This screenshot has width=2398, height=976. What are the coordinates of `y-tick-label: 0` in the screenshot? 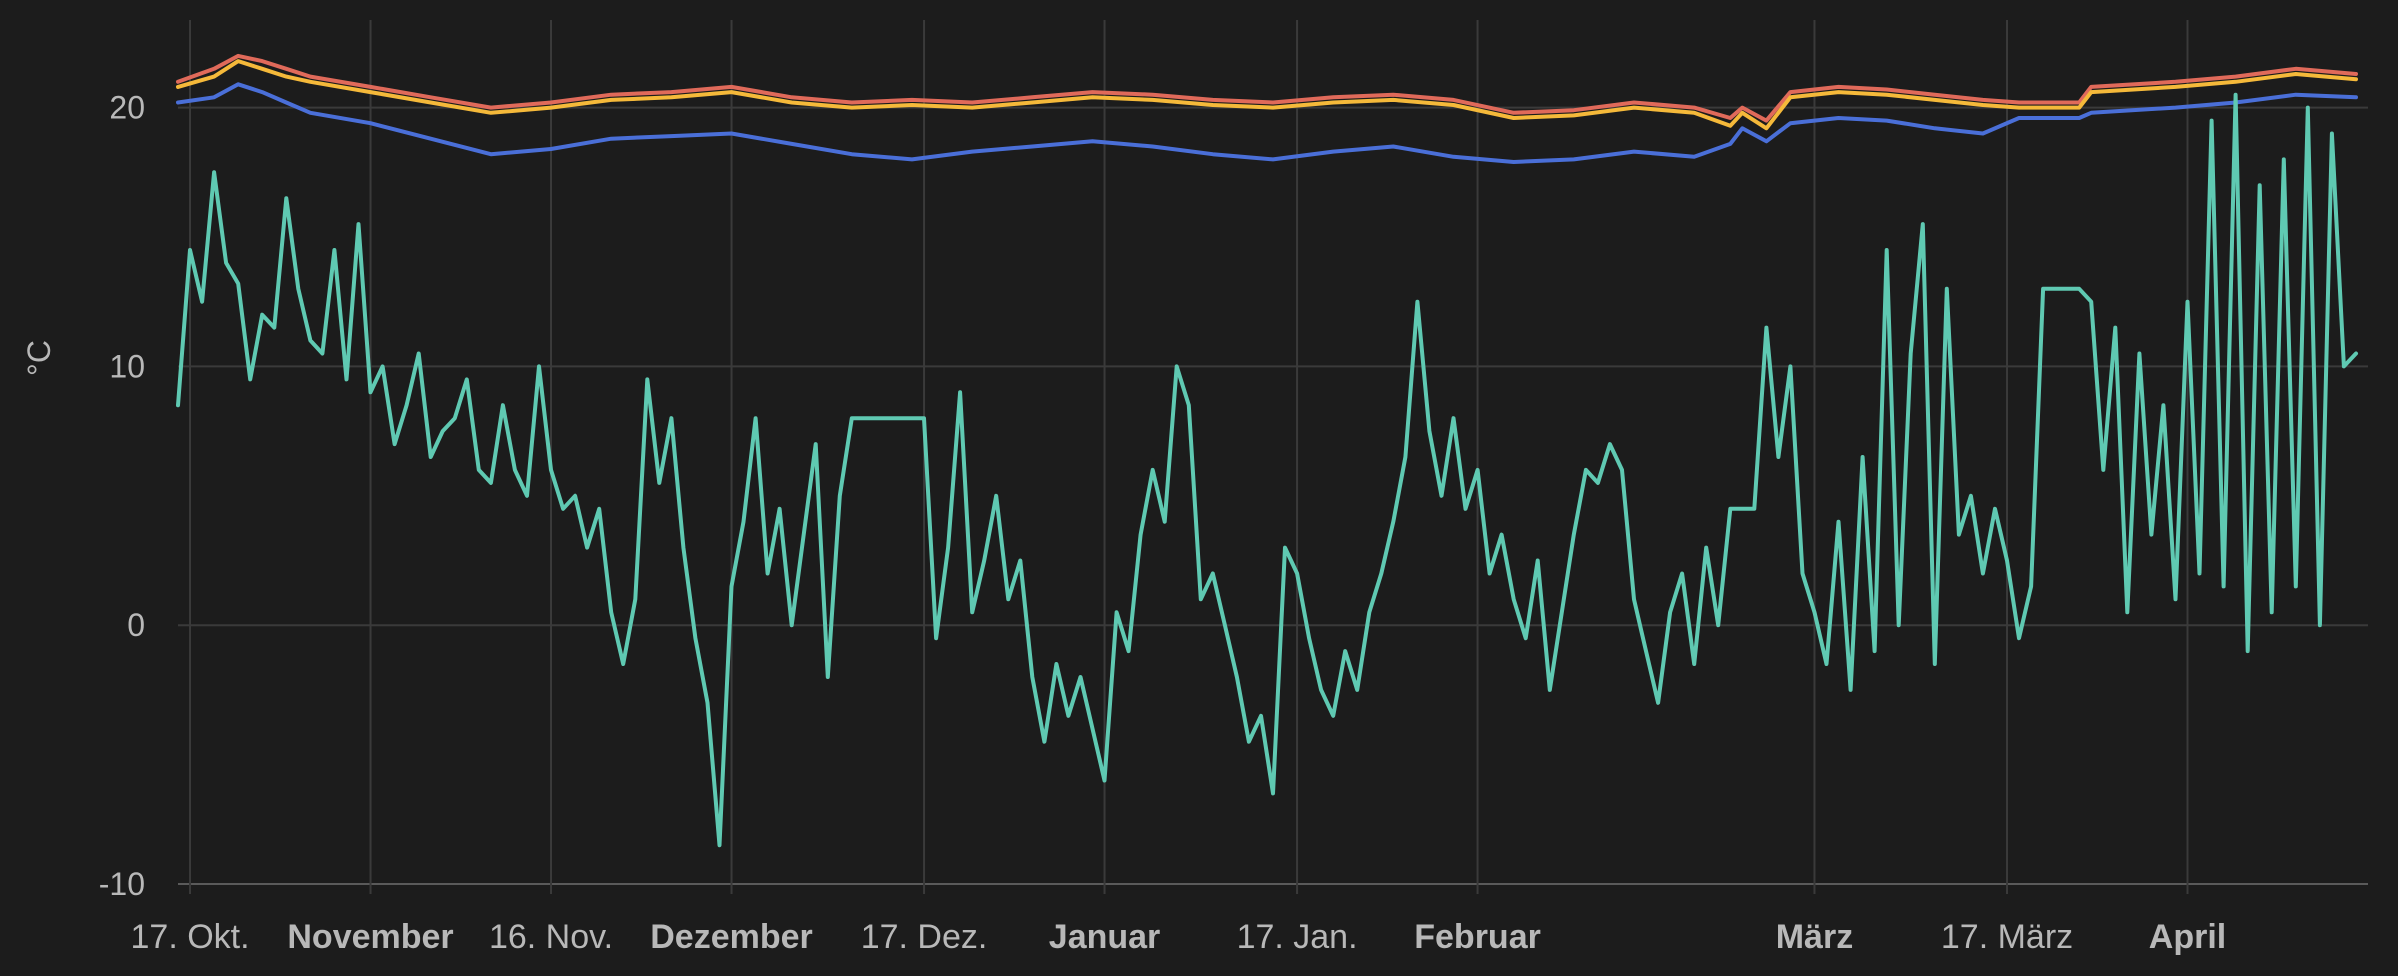 It's located at (136, 625).